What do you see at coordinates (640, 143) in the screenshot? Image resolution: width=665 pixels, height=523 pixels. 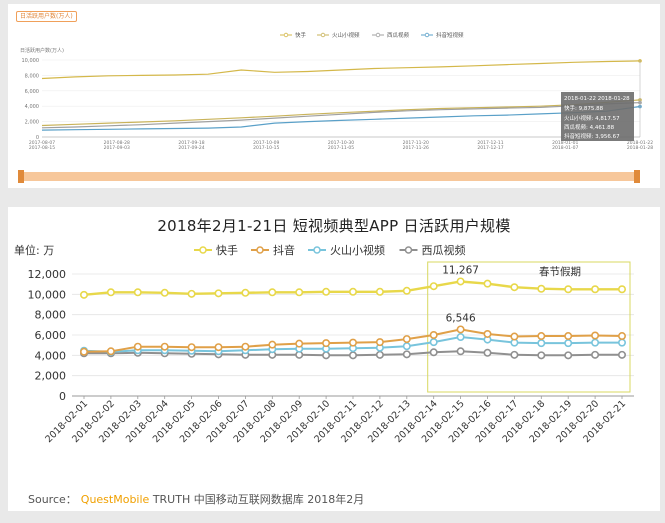 I see `top-x-tick: 2018-01-22` at bounding box center [640, 143].